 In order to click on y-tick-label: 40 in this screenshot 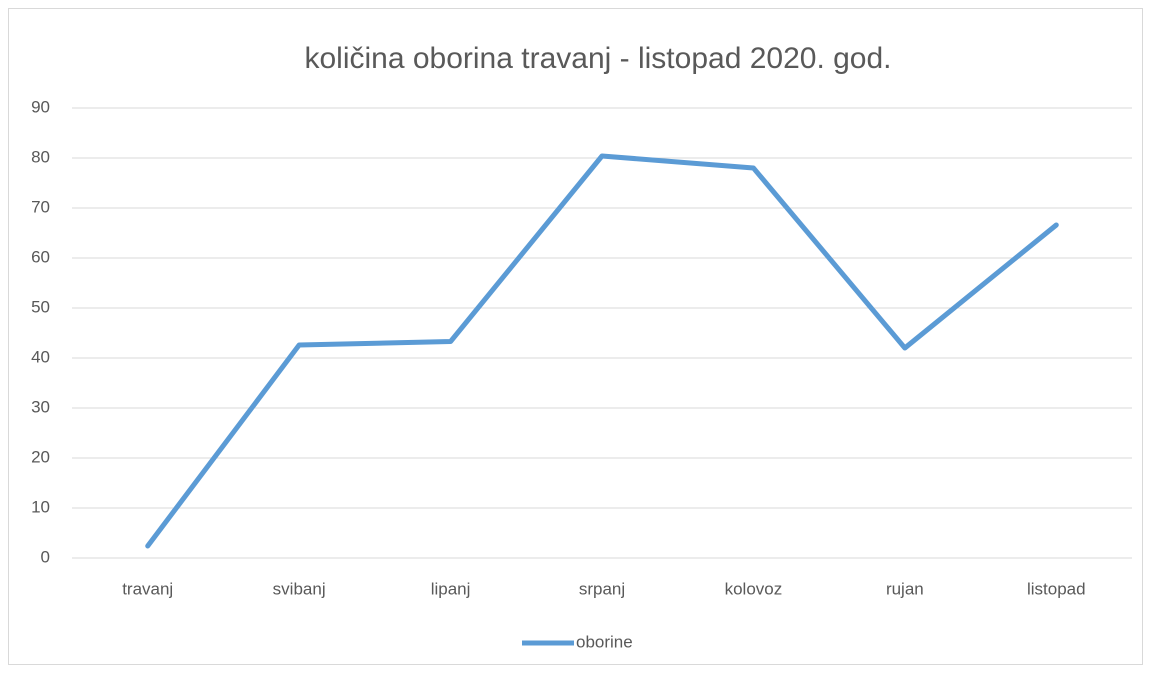, I will do `click(40, 356)`.